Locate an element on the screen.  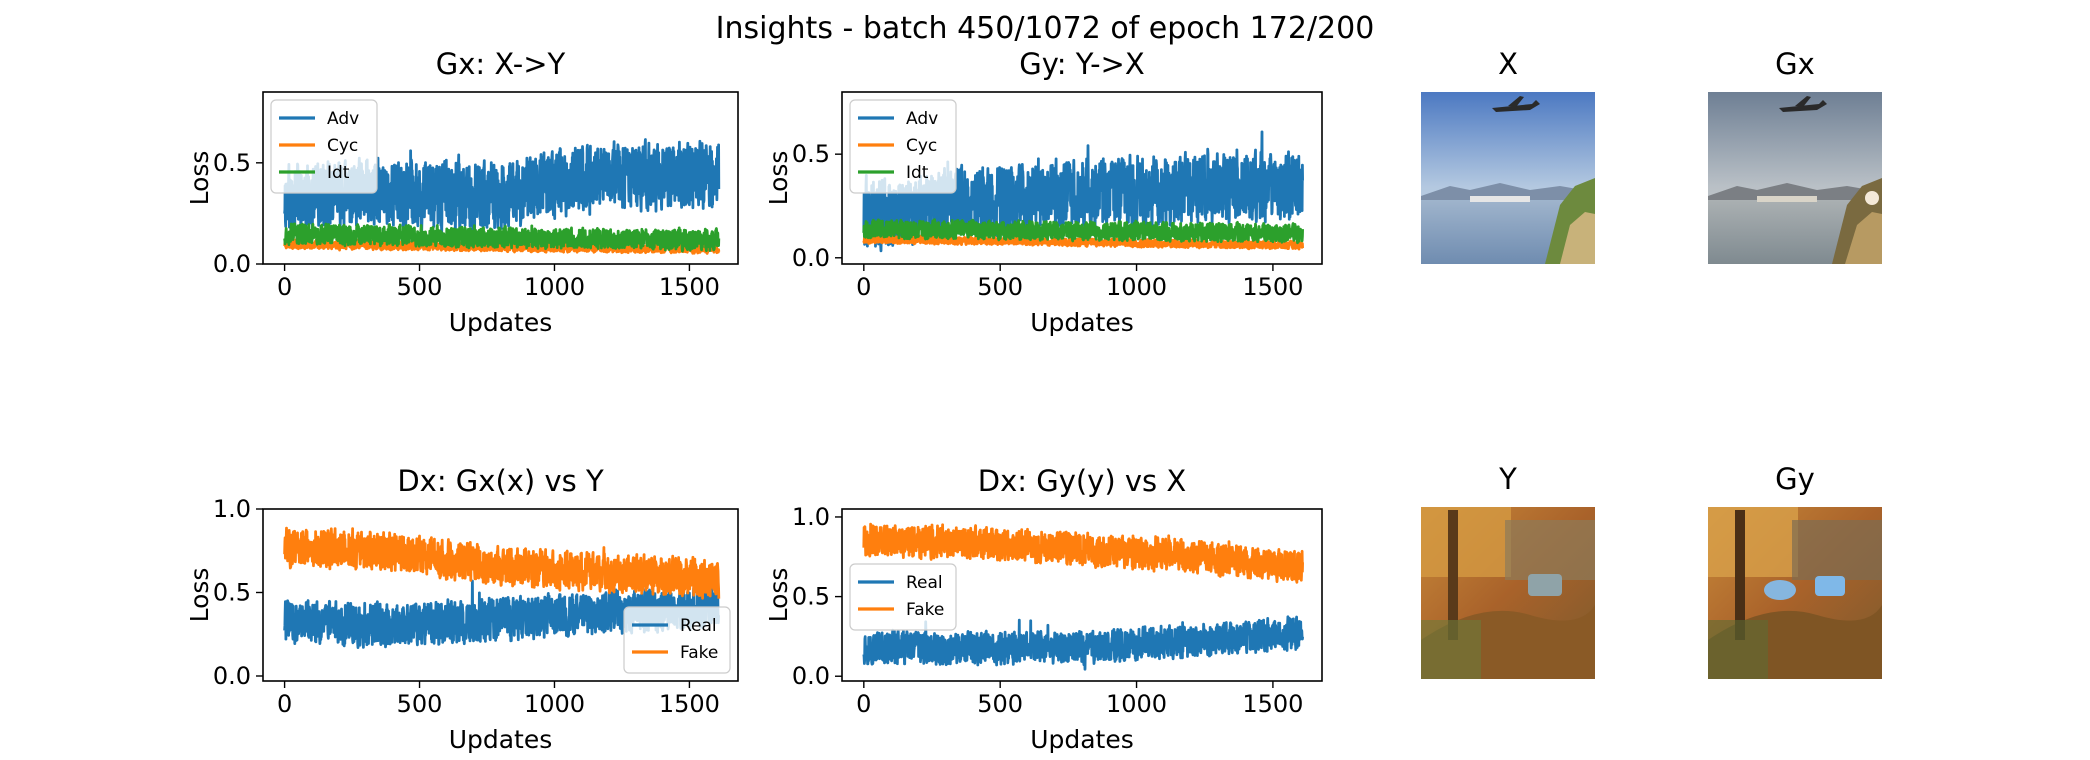
image-panel-y: Y is located at coordinates (1508, 570).